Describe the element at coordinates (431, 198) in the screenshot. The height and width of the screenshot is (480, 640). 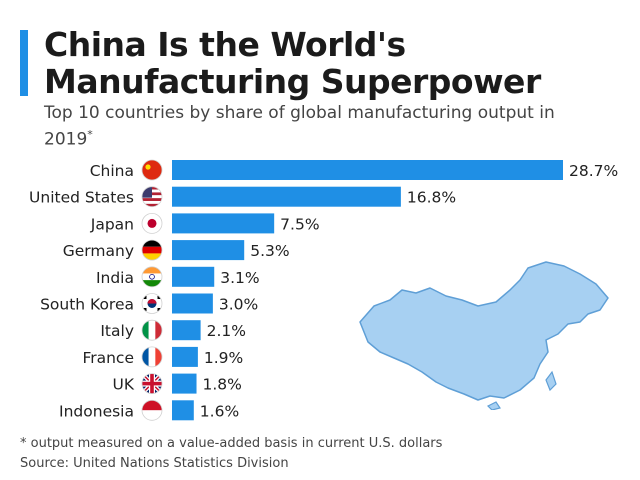
I see `value-label: 16.8%` at that location.